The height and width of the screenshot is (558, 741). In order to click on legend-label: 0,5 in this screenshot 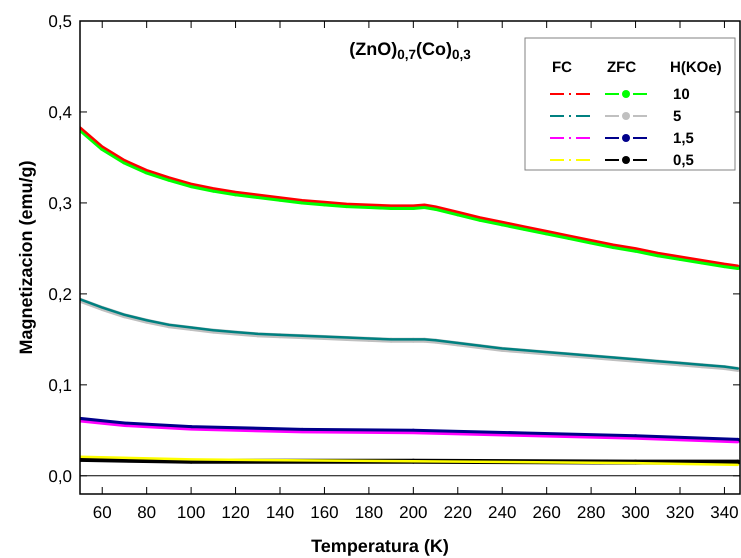, I will do `click(683, 160)`.